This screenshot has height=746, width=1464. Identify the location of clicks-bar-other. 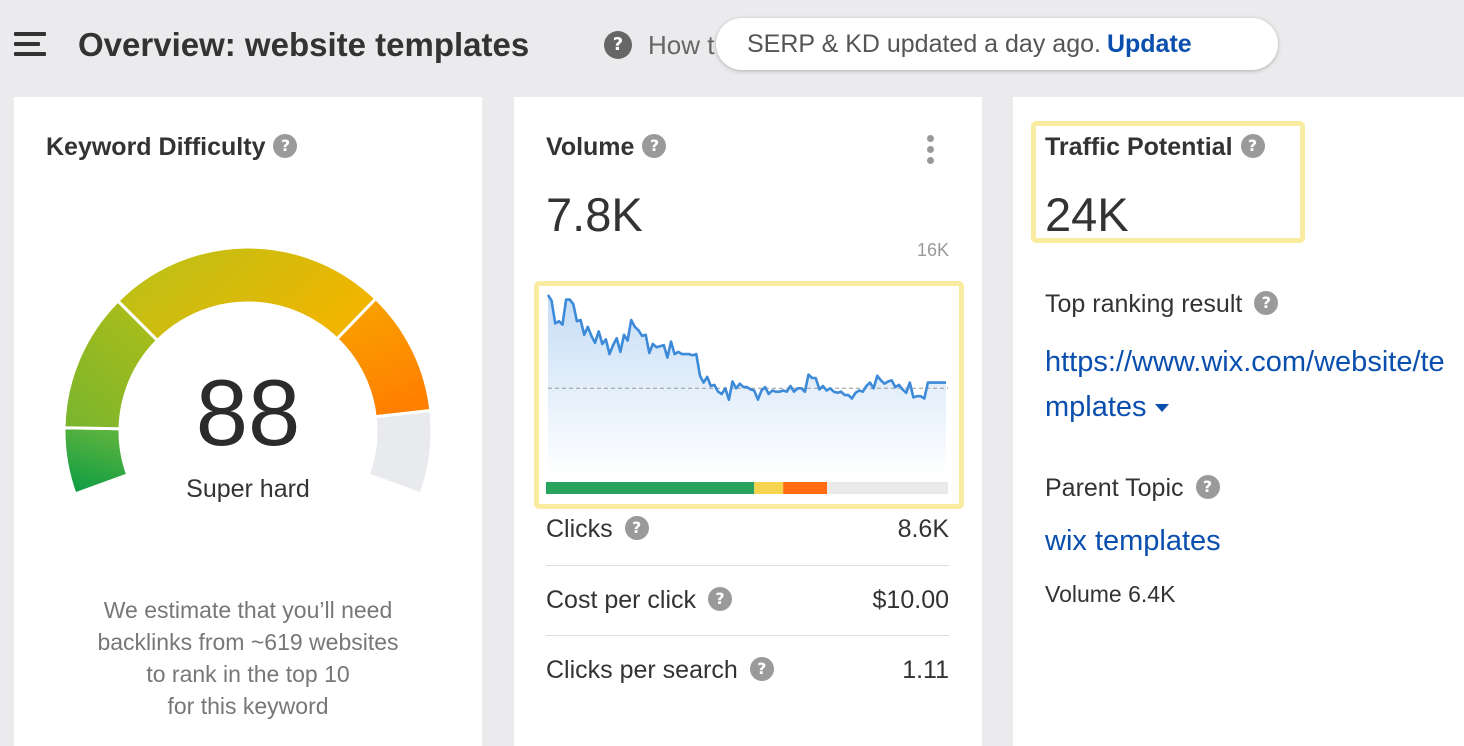
(805, 488).